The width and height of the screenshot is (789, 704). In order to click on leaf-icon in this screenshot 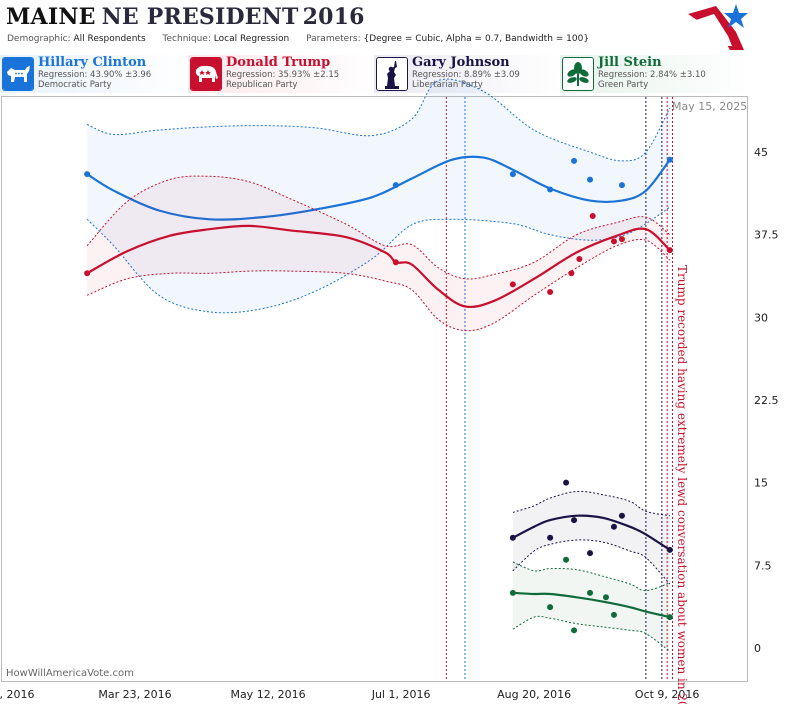, I will do `click(578, 74)`.